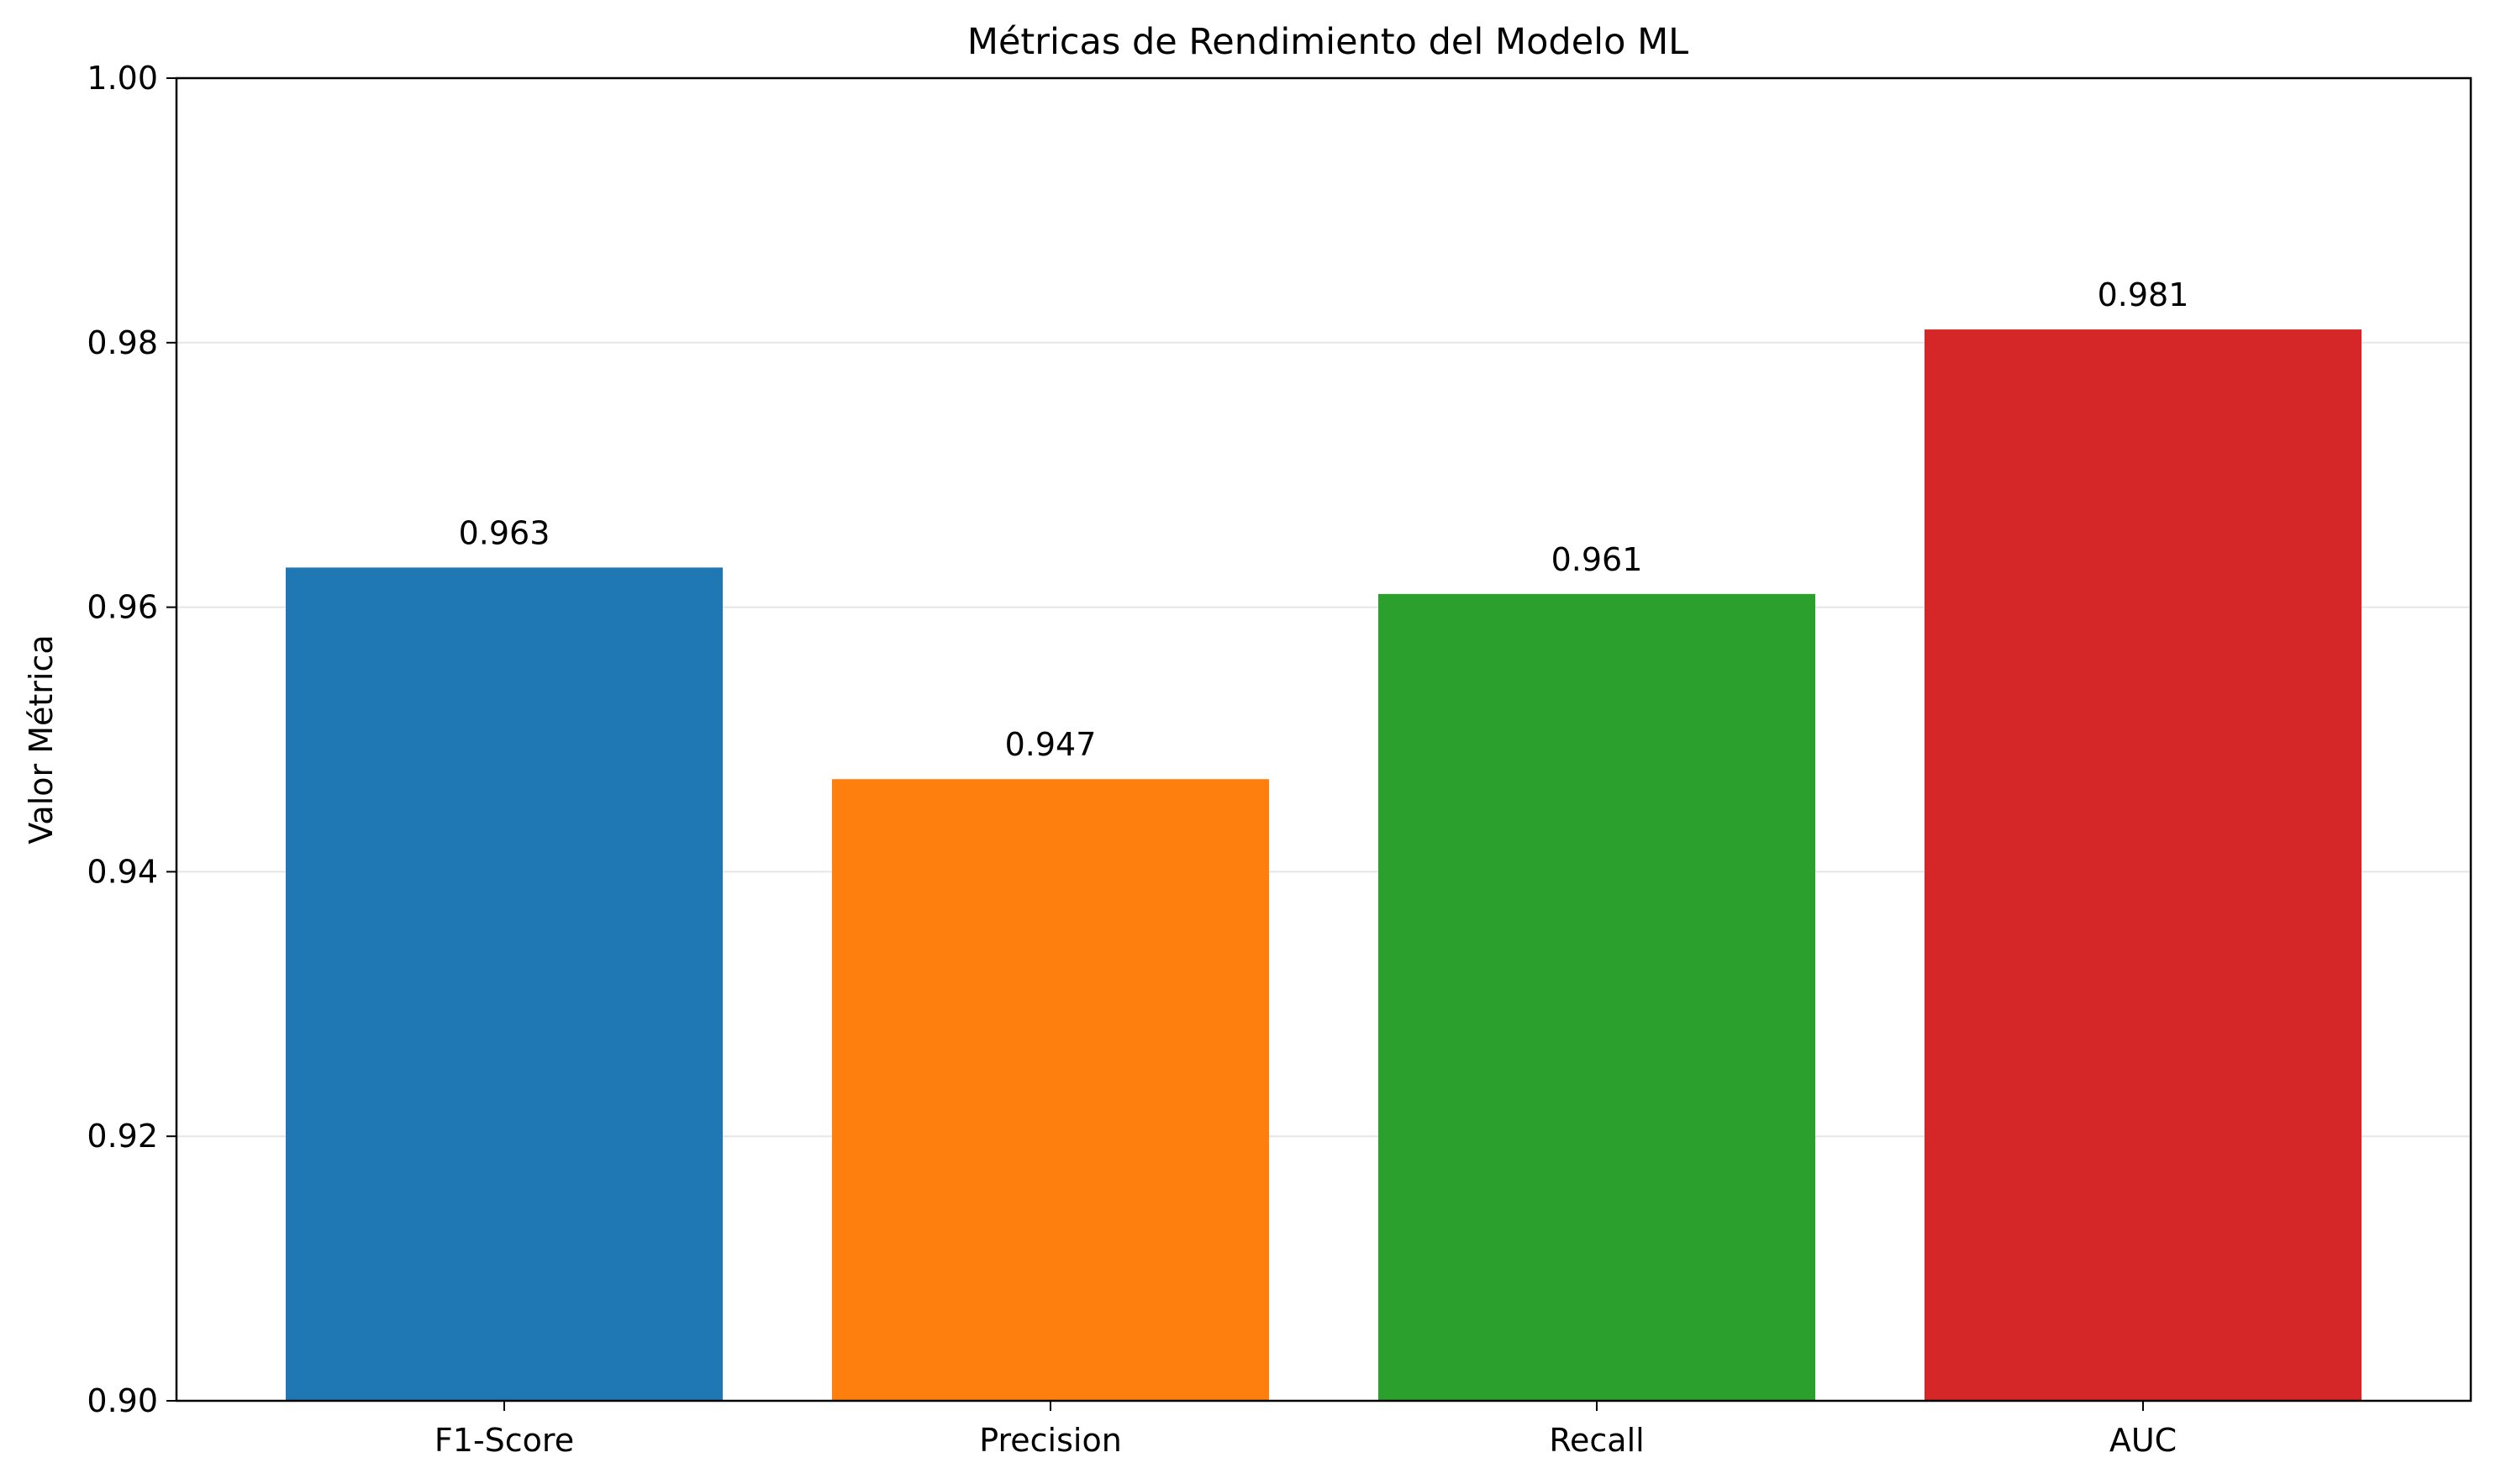 Image resolution: width=2496 pixels, height=1484 pixels. I want to click on bar-value-label: 0.981, so click(2143, 295).